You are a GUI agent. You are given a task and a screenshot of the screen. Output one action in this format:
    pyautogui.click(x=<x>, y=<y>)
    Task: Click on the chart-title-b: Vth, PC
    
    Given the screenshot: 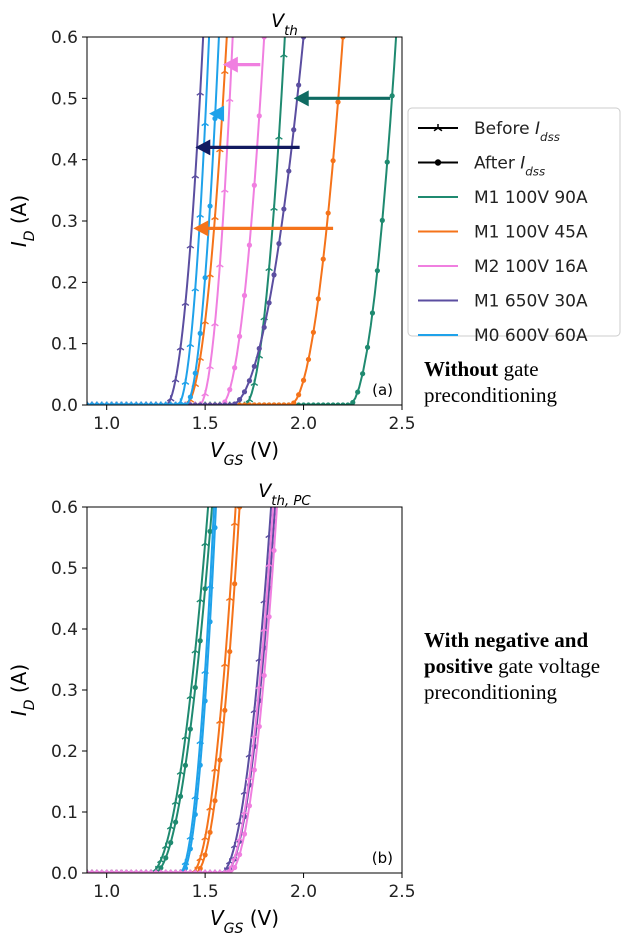 What is the action you would take?
    pyautogui.click(x=284, y=494)
    